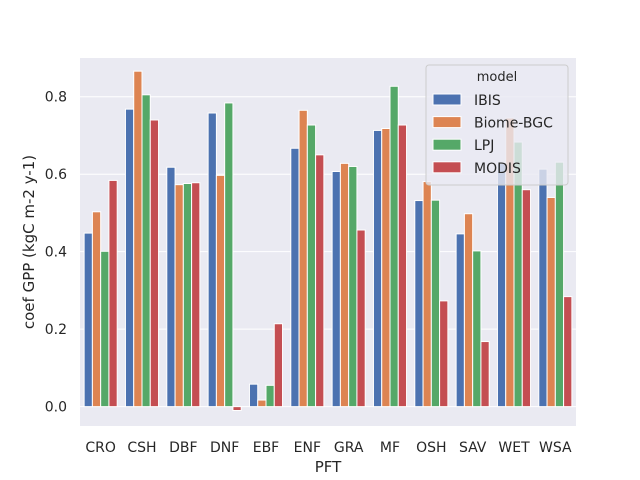 This screenshot has width=640, height=480. What do you see at coordinates (212, 260) in the screenshot?
I see `bar-ibis-dnf` at bounding box center [212, 260].